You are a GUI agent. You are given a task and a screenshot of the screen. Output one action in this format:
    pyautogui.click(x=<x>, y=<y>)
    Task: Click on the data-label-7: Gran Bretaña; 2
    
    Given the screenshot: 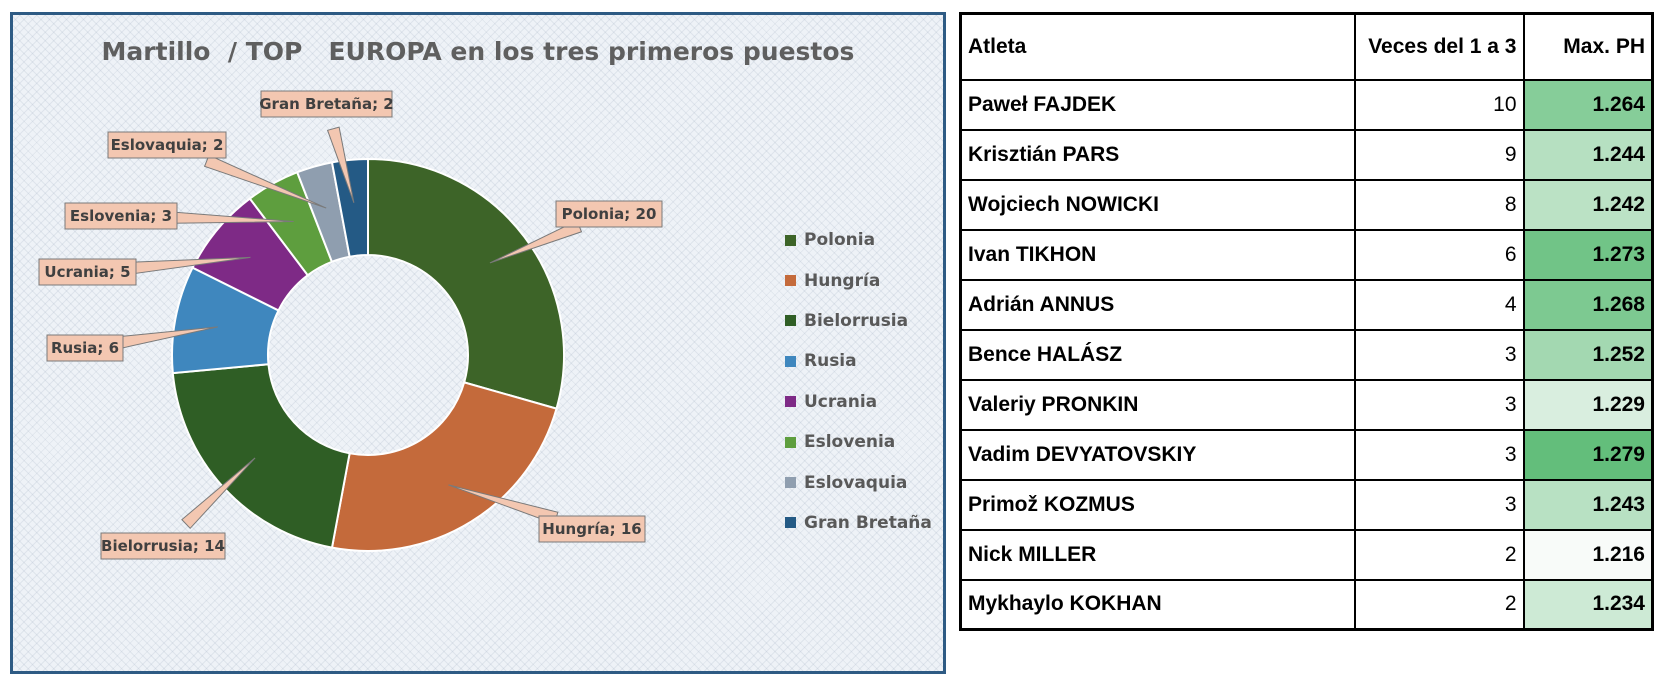 What is the action you would take?
    pyautogui.click(x=326, y=104)
    